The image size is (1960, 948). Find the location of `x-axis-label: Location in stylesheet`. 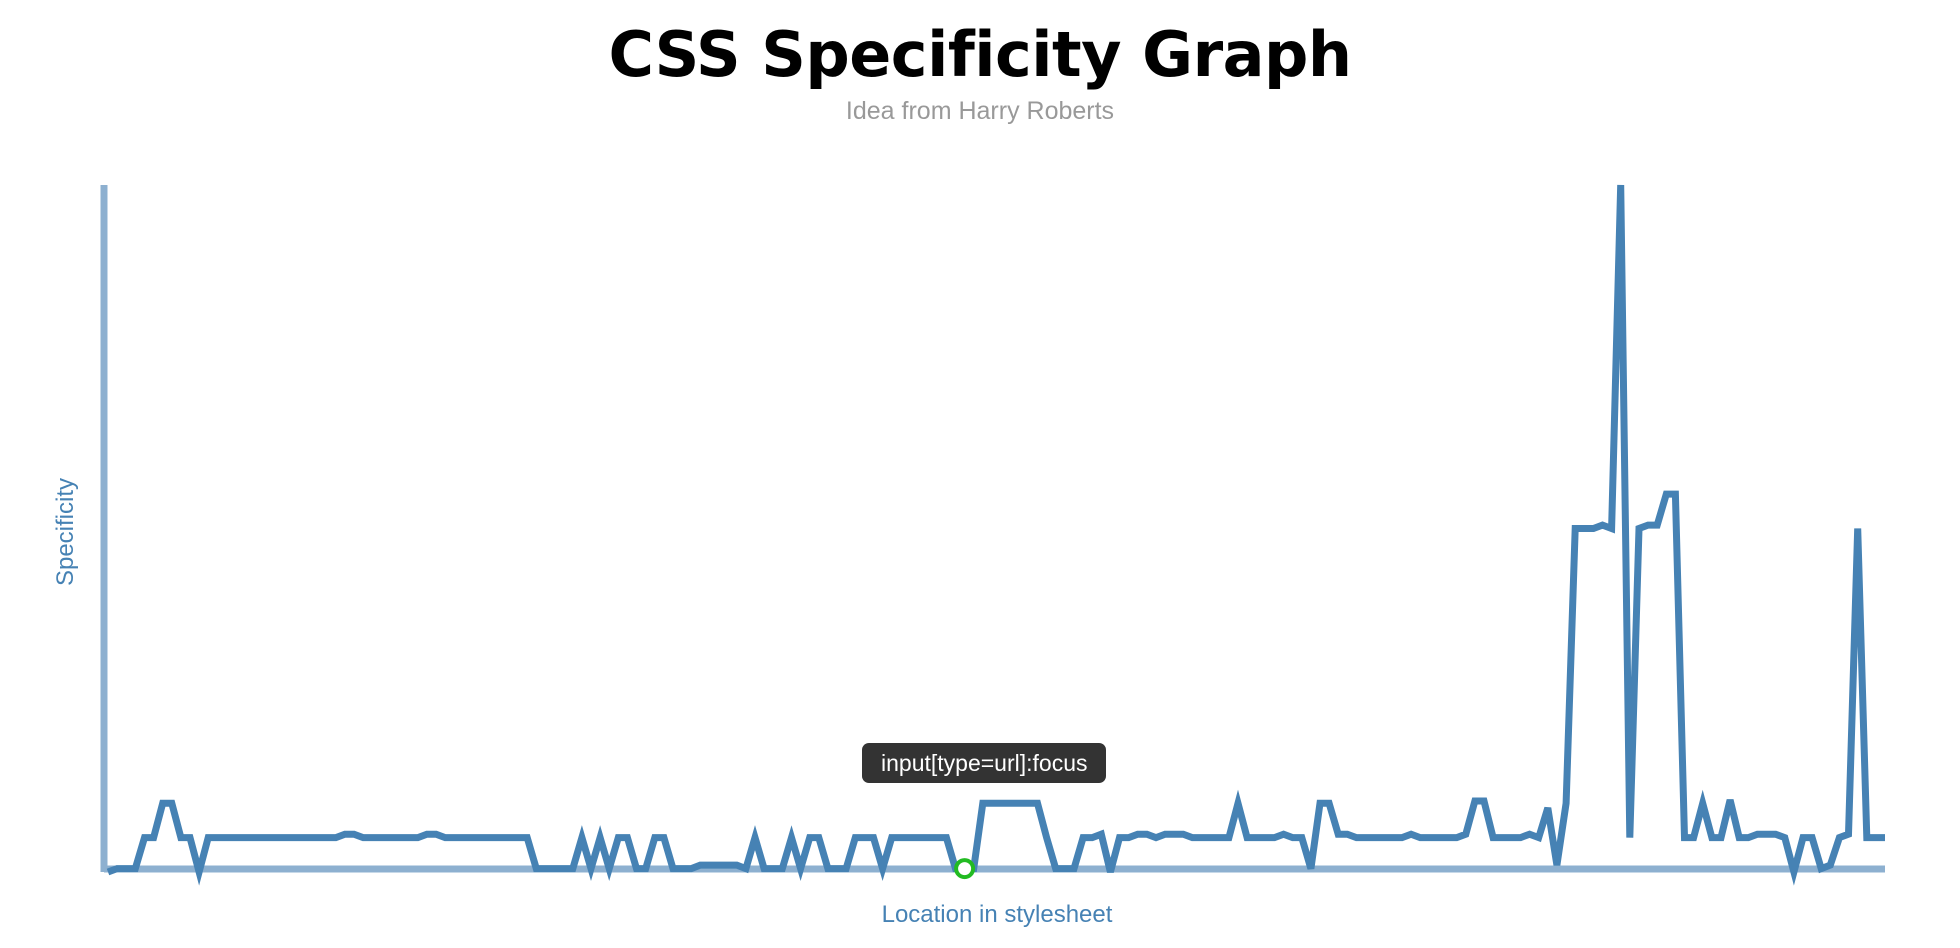

x-axis-label: Location in stylesheet is located at coordinates (997, 914).